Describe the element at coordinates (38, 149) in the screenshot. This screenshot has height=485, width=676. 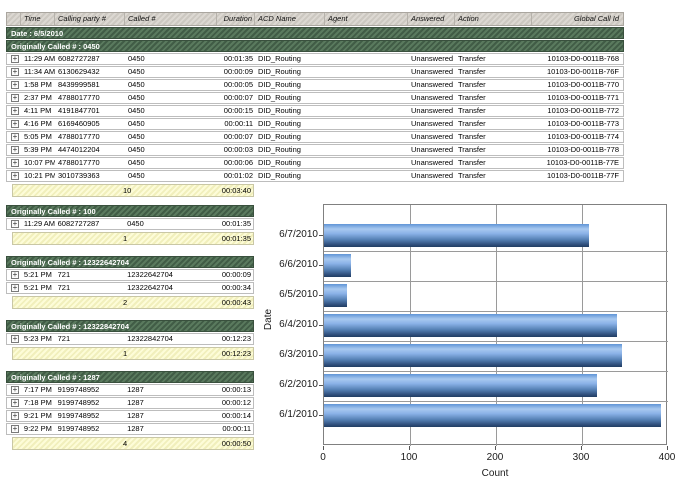
I see `cell-time: 5:39 PM` at that location.